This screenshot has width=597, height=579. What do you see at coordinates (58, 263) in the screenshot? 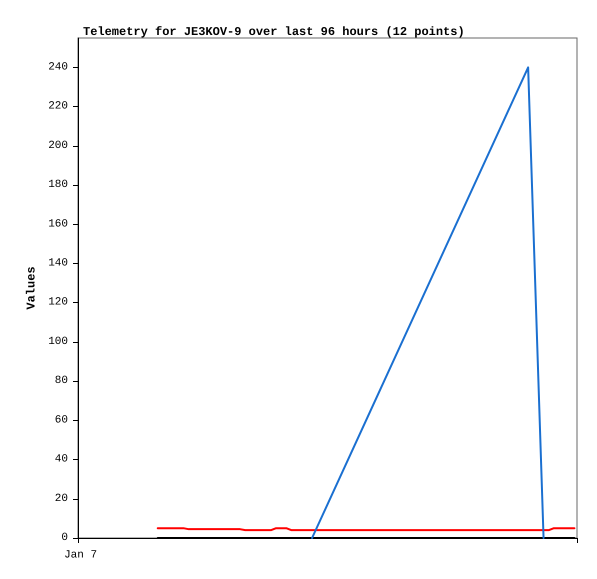
I see `y-tick-label: 140` at bounding box center [58, 263].